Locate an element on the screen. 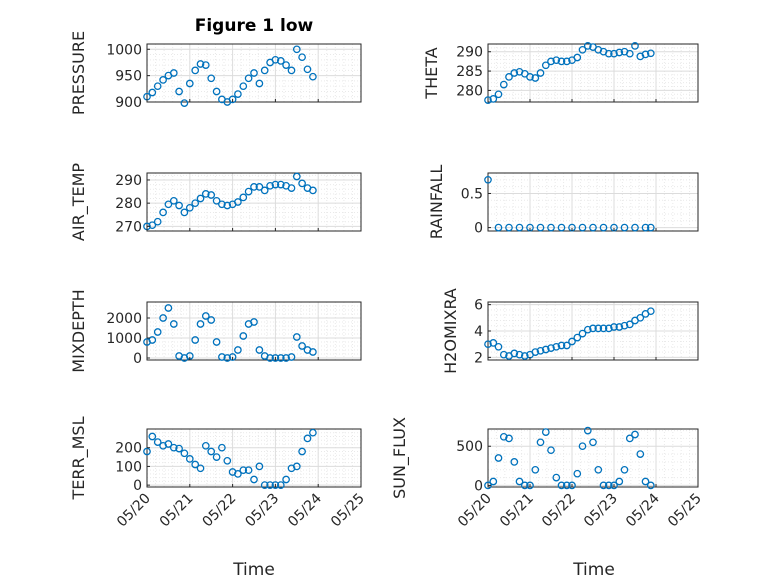 The image size is (778, 583). mixdepth-axes-box is located at coordinates (254, 331).